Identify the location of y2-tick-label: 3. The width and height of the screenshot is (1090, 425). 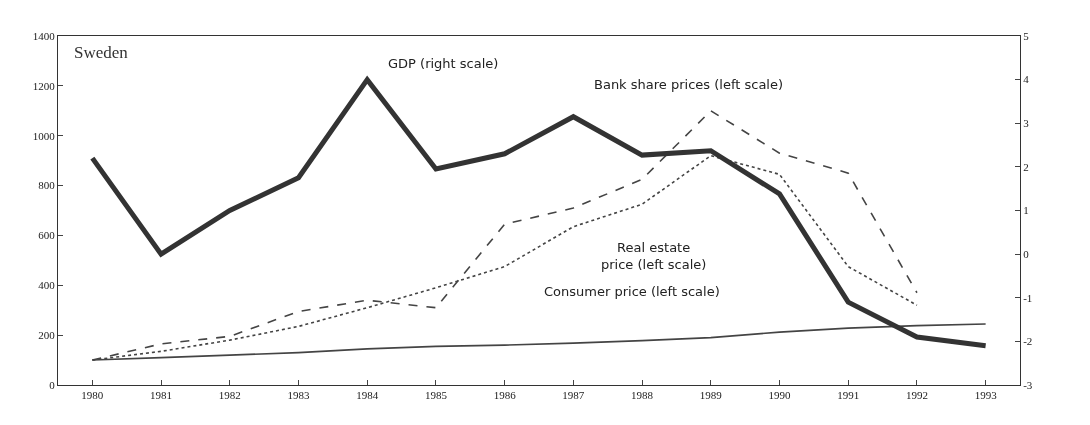
(1026, 123).